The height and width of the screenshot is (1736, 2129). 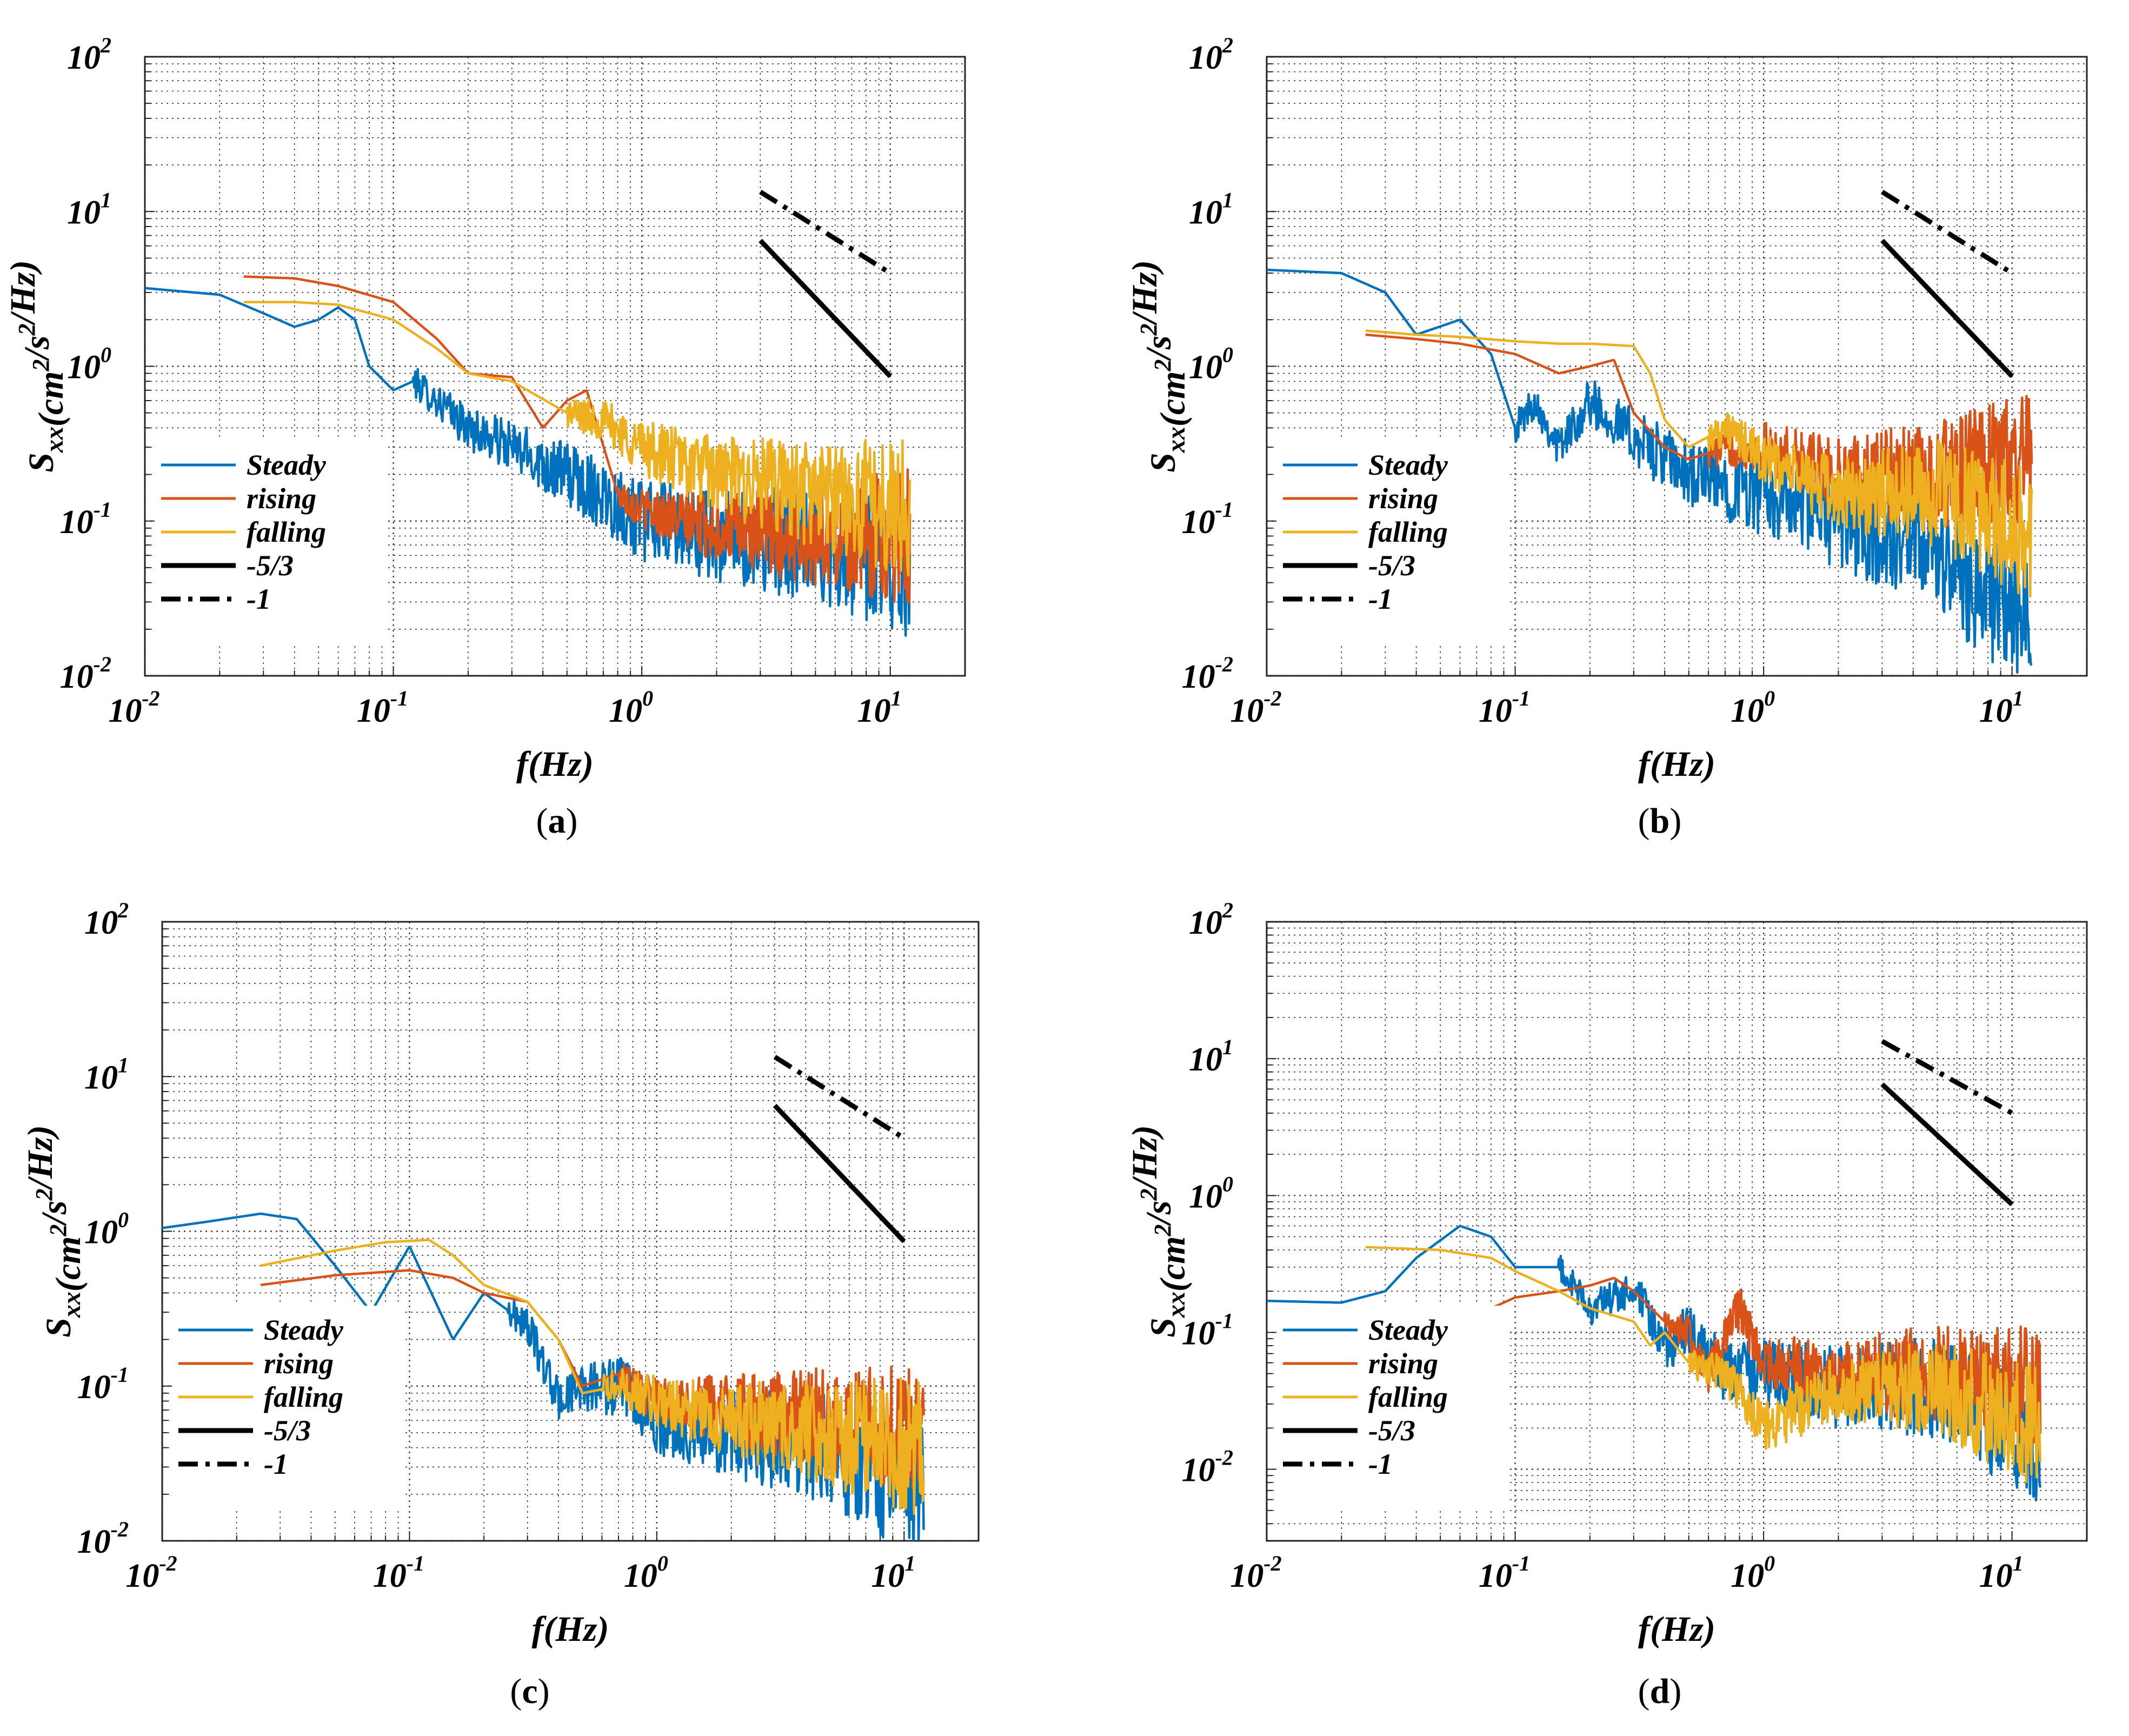 I want to click on panel-caption: (b), so click(x=1660, y=821).